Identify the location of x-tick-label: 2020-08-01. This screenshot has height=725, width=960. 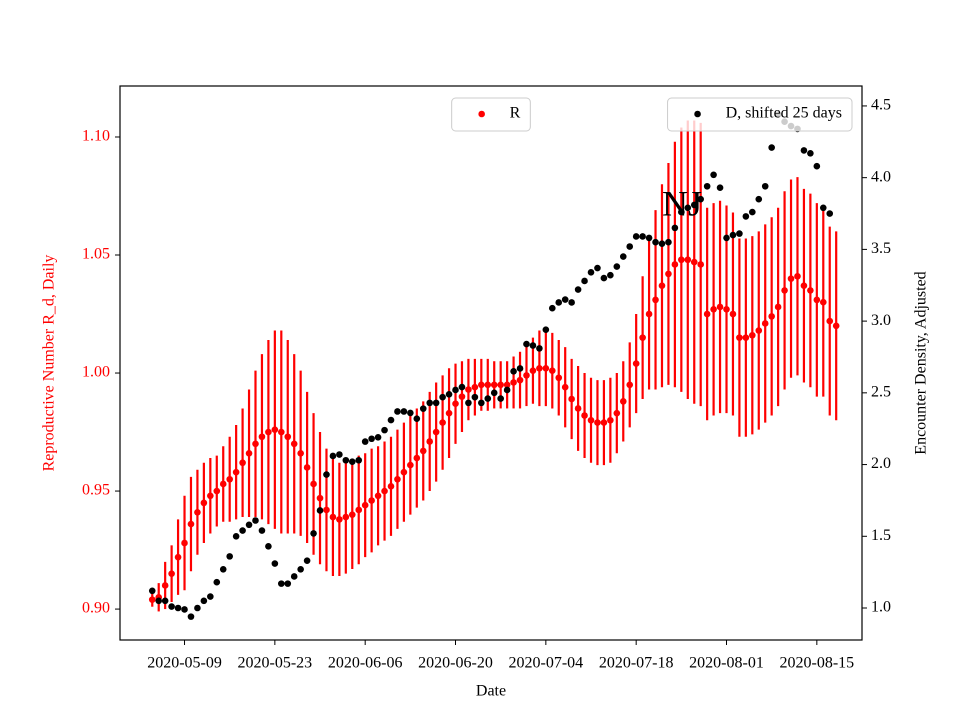
(726, 663).